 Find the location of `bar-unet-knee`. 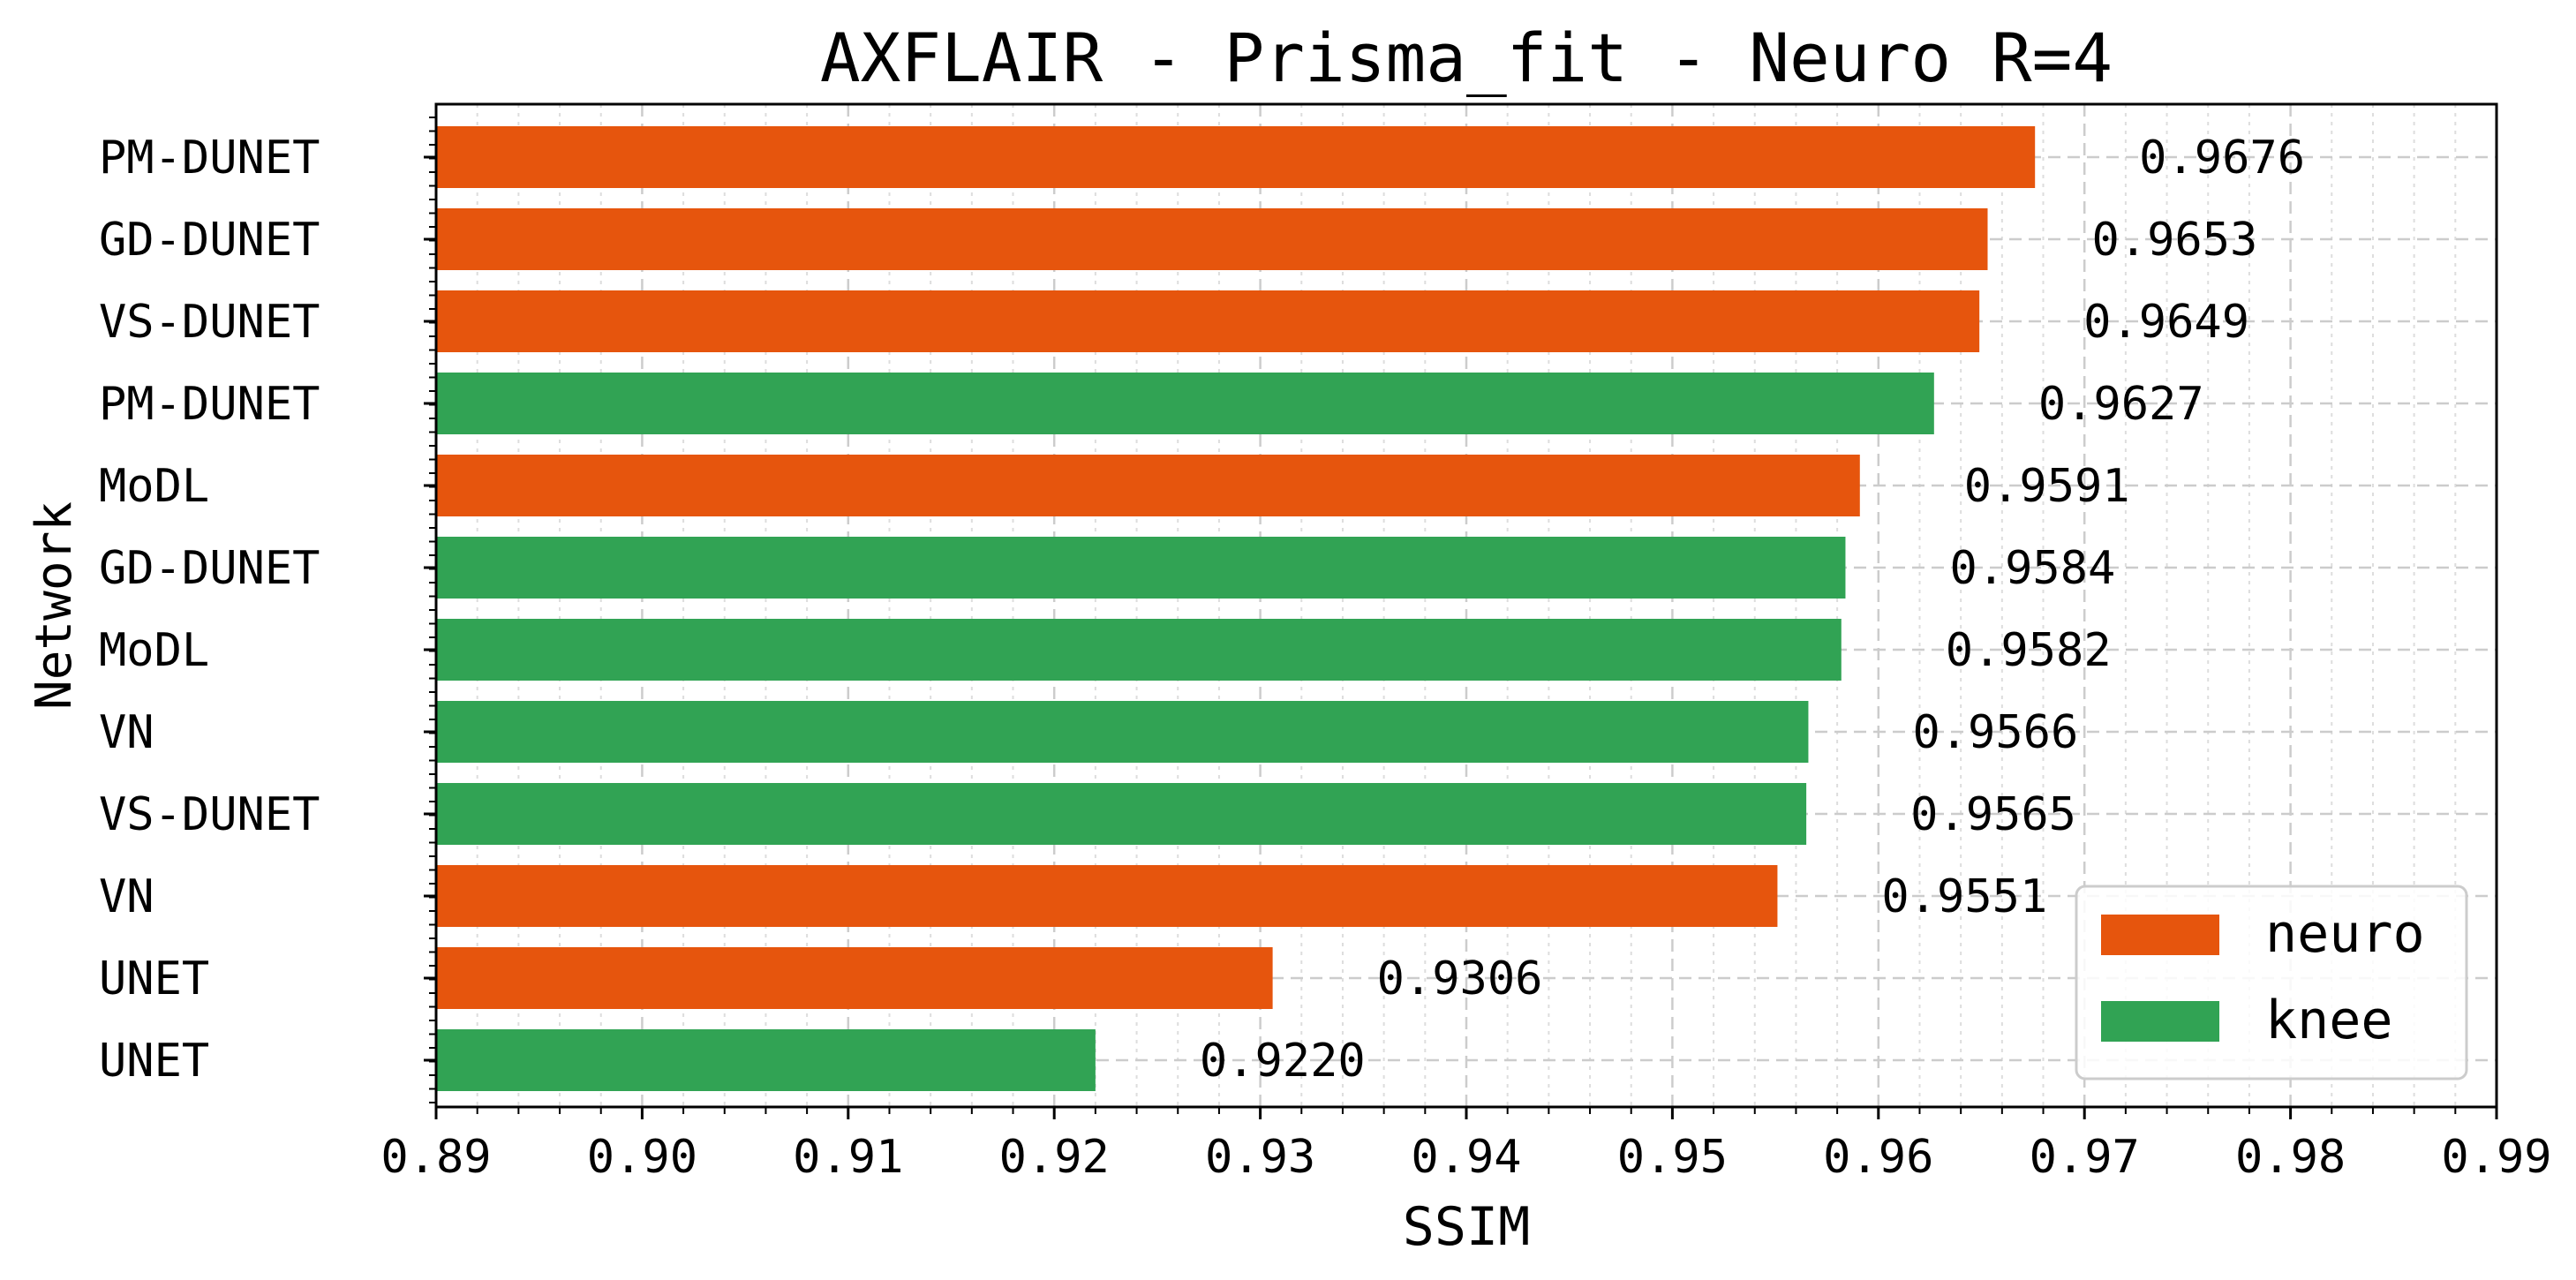

bar-unet-knee is located at coordinates (766, 1060).